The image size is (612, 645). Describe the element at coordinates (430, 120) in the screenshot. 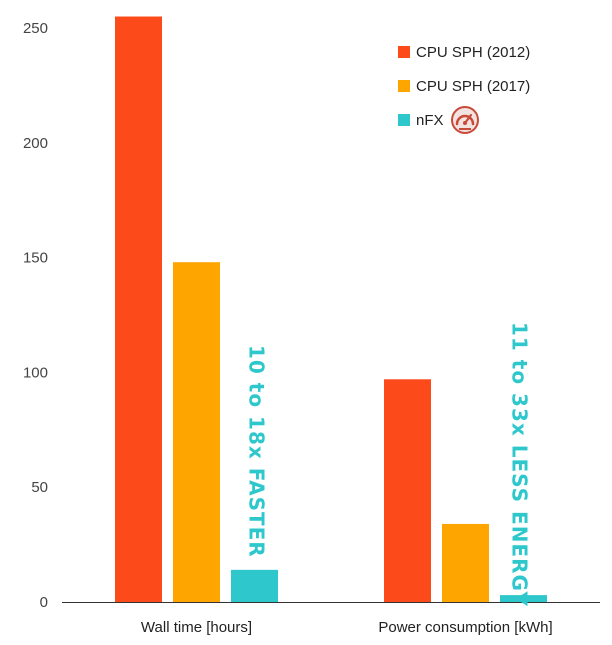

I see `legend-entry: nFX` at that location.